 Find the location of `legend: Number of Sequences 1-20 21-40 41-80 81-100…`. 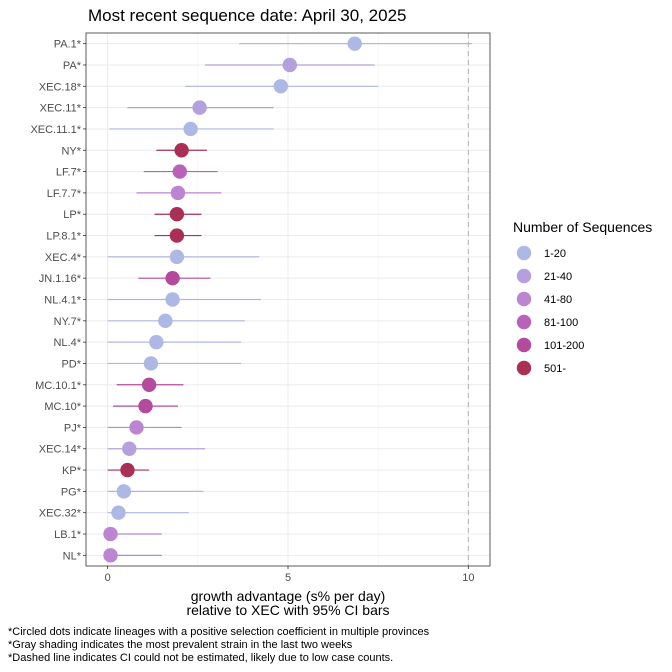

legend: Number of Sequences 1-20 21-40 41-80 81-100… is located at coordinates (582, 297).